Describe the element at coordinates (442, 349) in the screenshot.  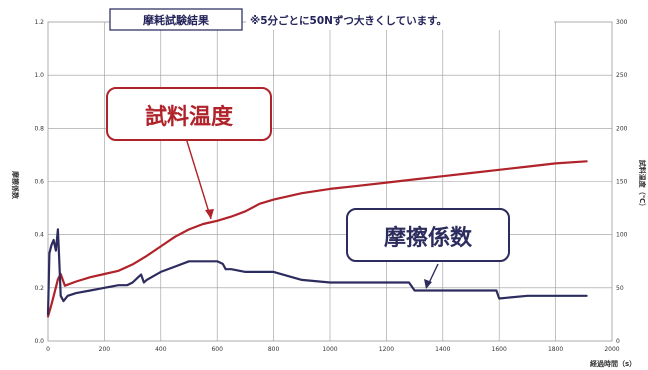
I see `x-tick-label: 1400` at that location.